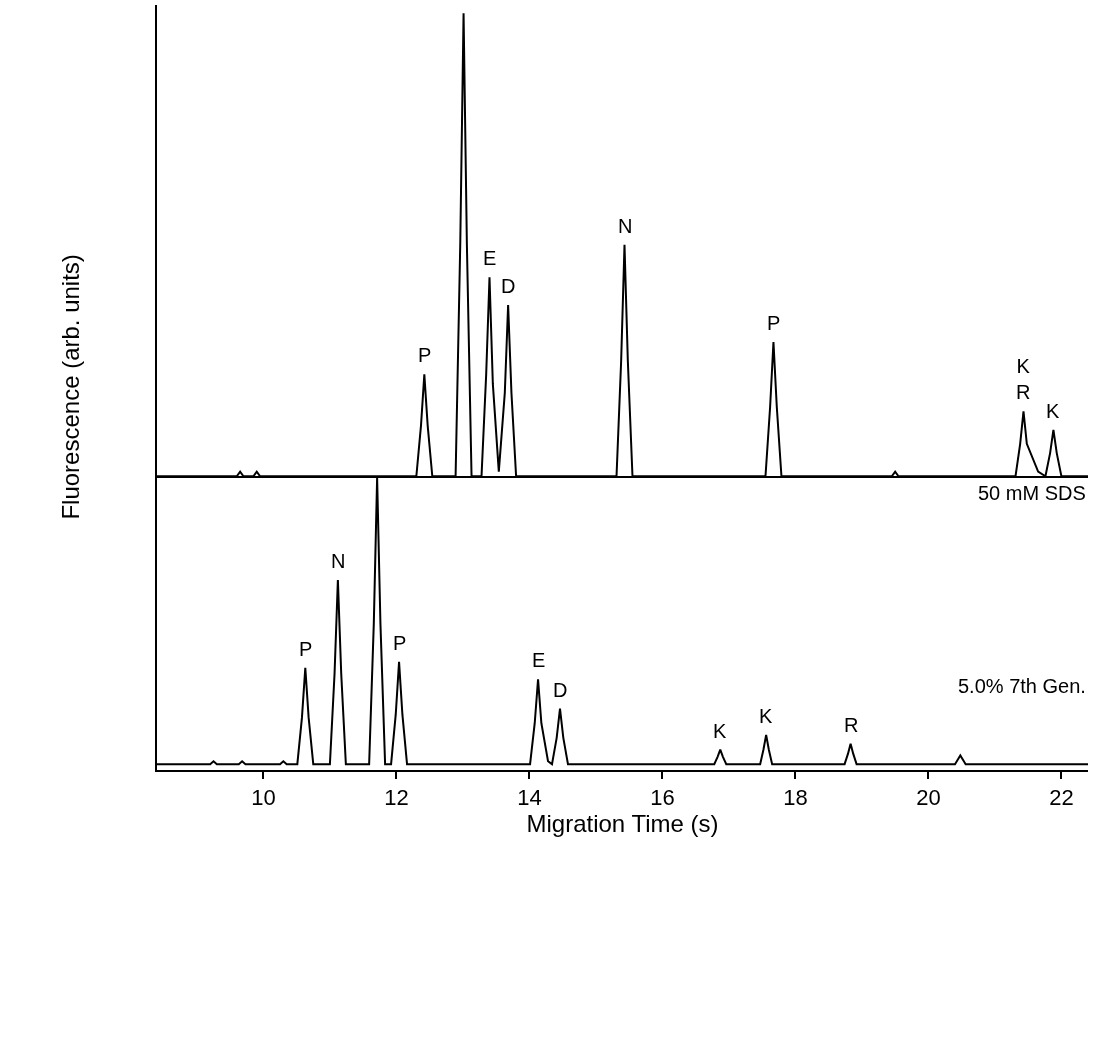 This screenshot has width=1094, height=1046. What do you see at coordinates (1022, 686) in the screenshot?
I see `annotation: 5.0% 7th Gen.` at bounding box center [1022, 686].